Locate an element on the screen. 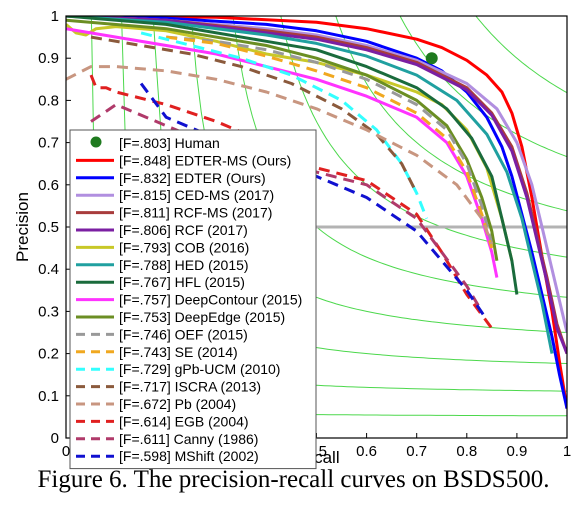 Image resolution: width=587 pixels, height=510 pixels. legend-label: [F=.672] Pb (2004) is located at coordinates (177, 404).